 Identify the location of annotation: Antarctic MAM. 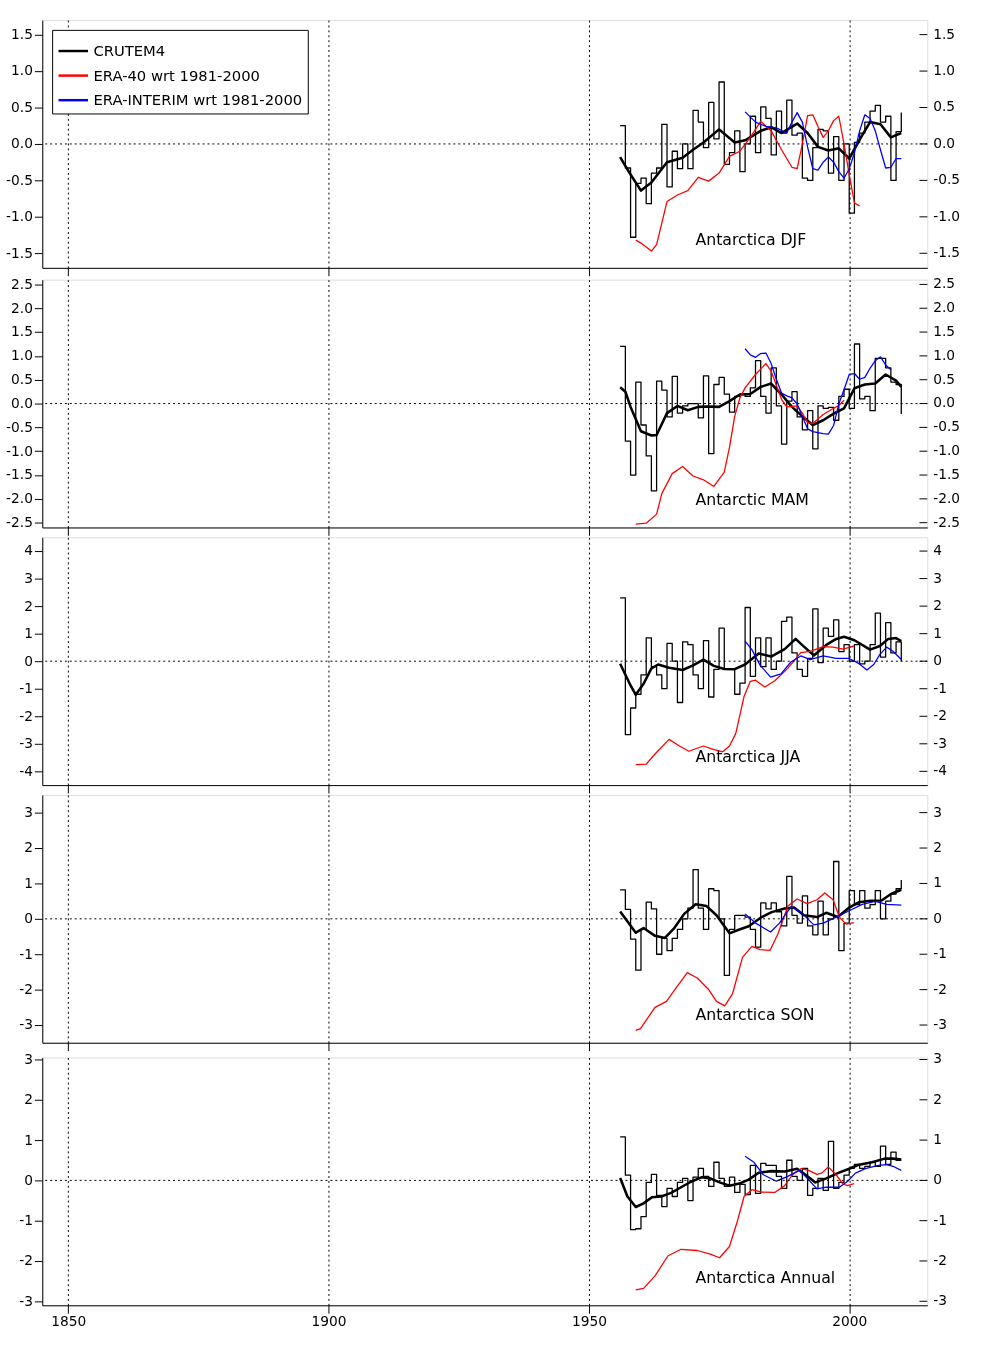
(752, 499).